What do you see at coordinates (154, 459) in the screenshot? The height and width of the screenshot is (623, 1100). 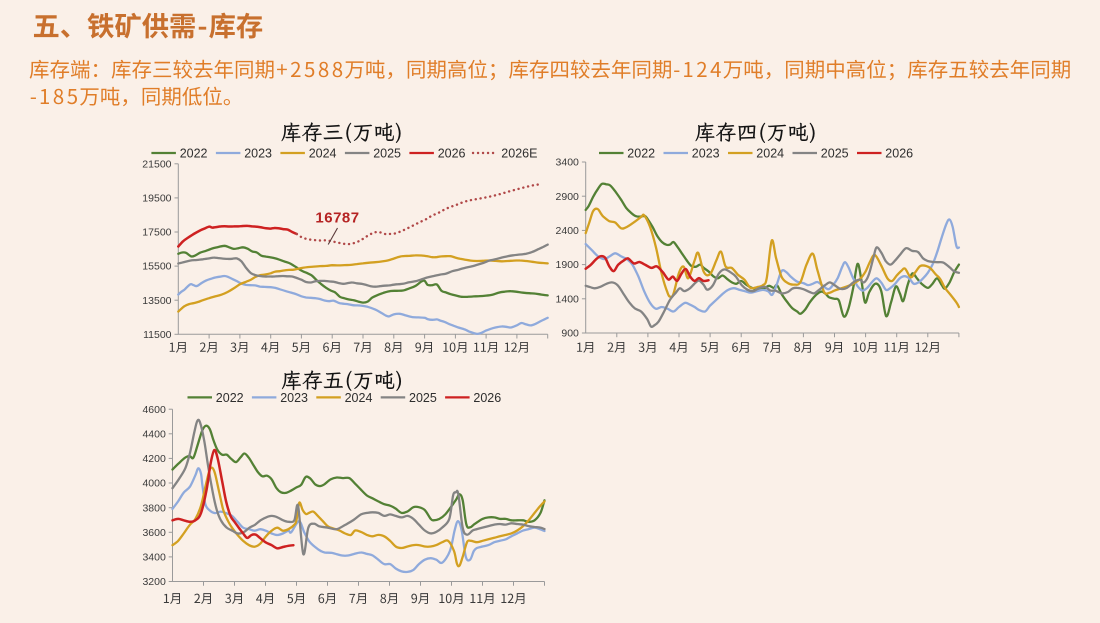 I see `svg-text: 4200` at bounding box center [154, 459].